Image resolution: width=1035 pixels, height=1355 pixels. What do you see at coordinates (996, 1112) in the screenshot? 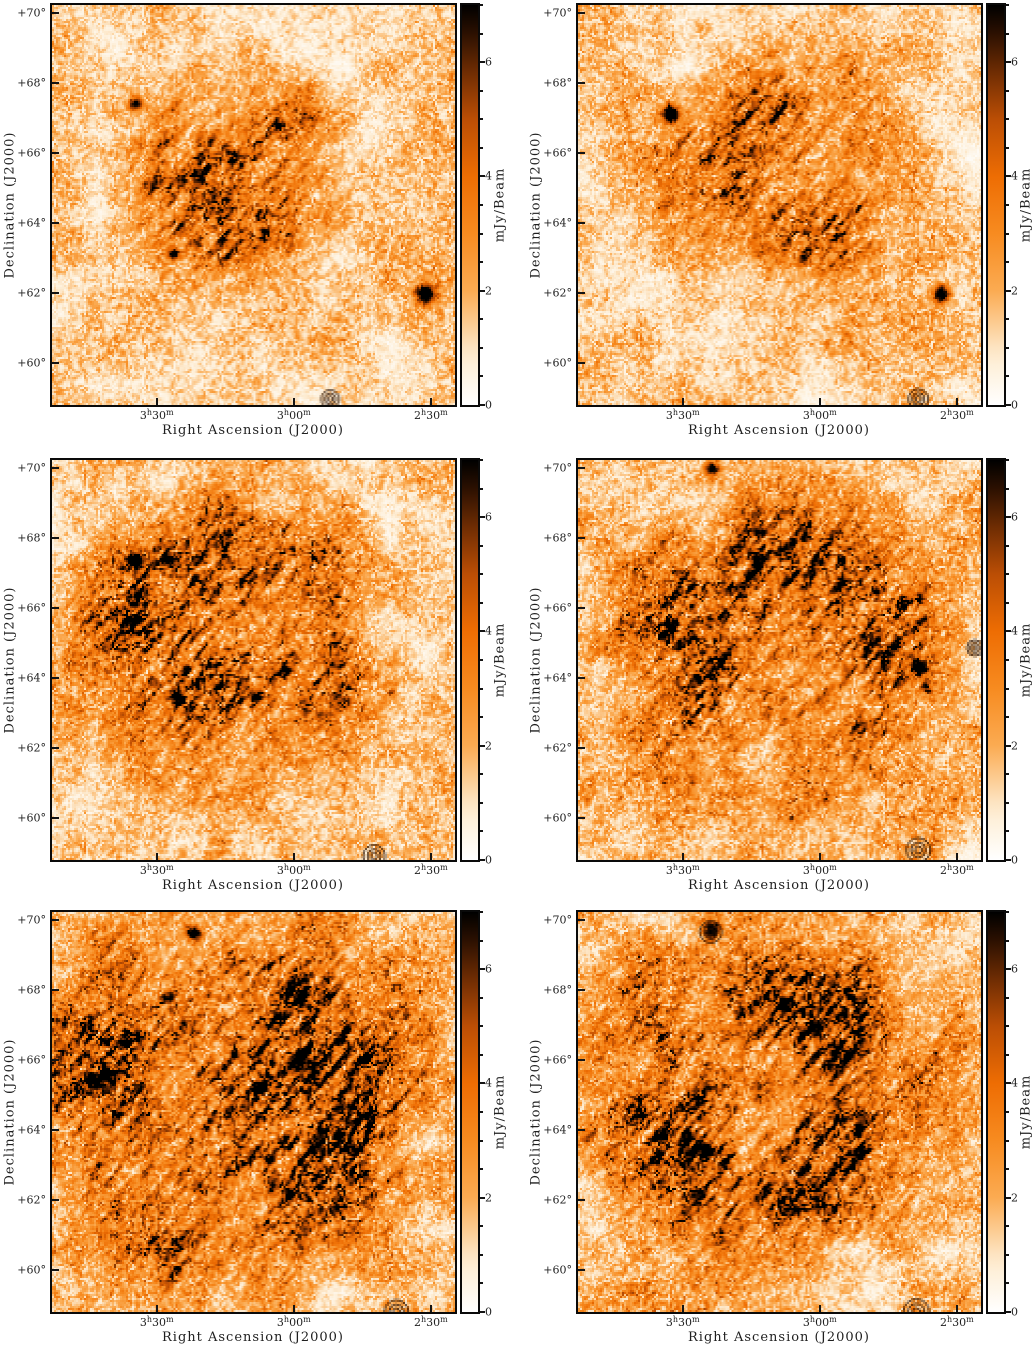
I see `colorbar-gradient` at bounding box center [996, 1112].